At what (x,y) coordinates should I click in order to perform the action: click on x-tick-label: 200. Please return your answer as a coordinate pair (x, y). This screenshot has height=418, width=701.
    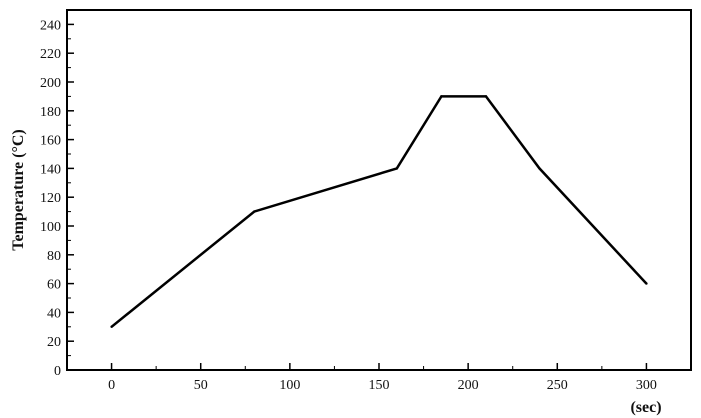
    Looking at the image, I should click on (468, 385).